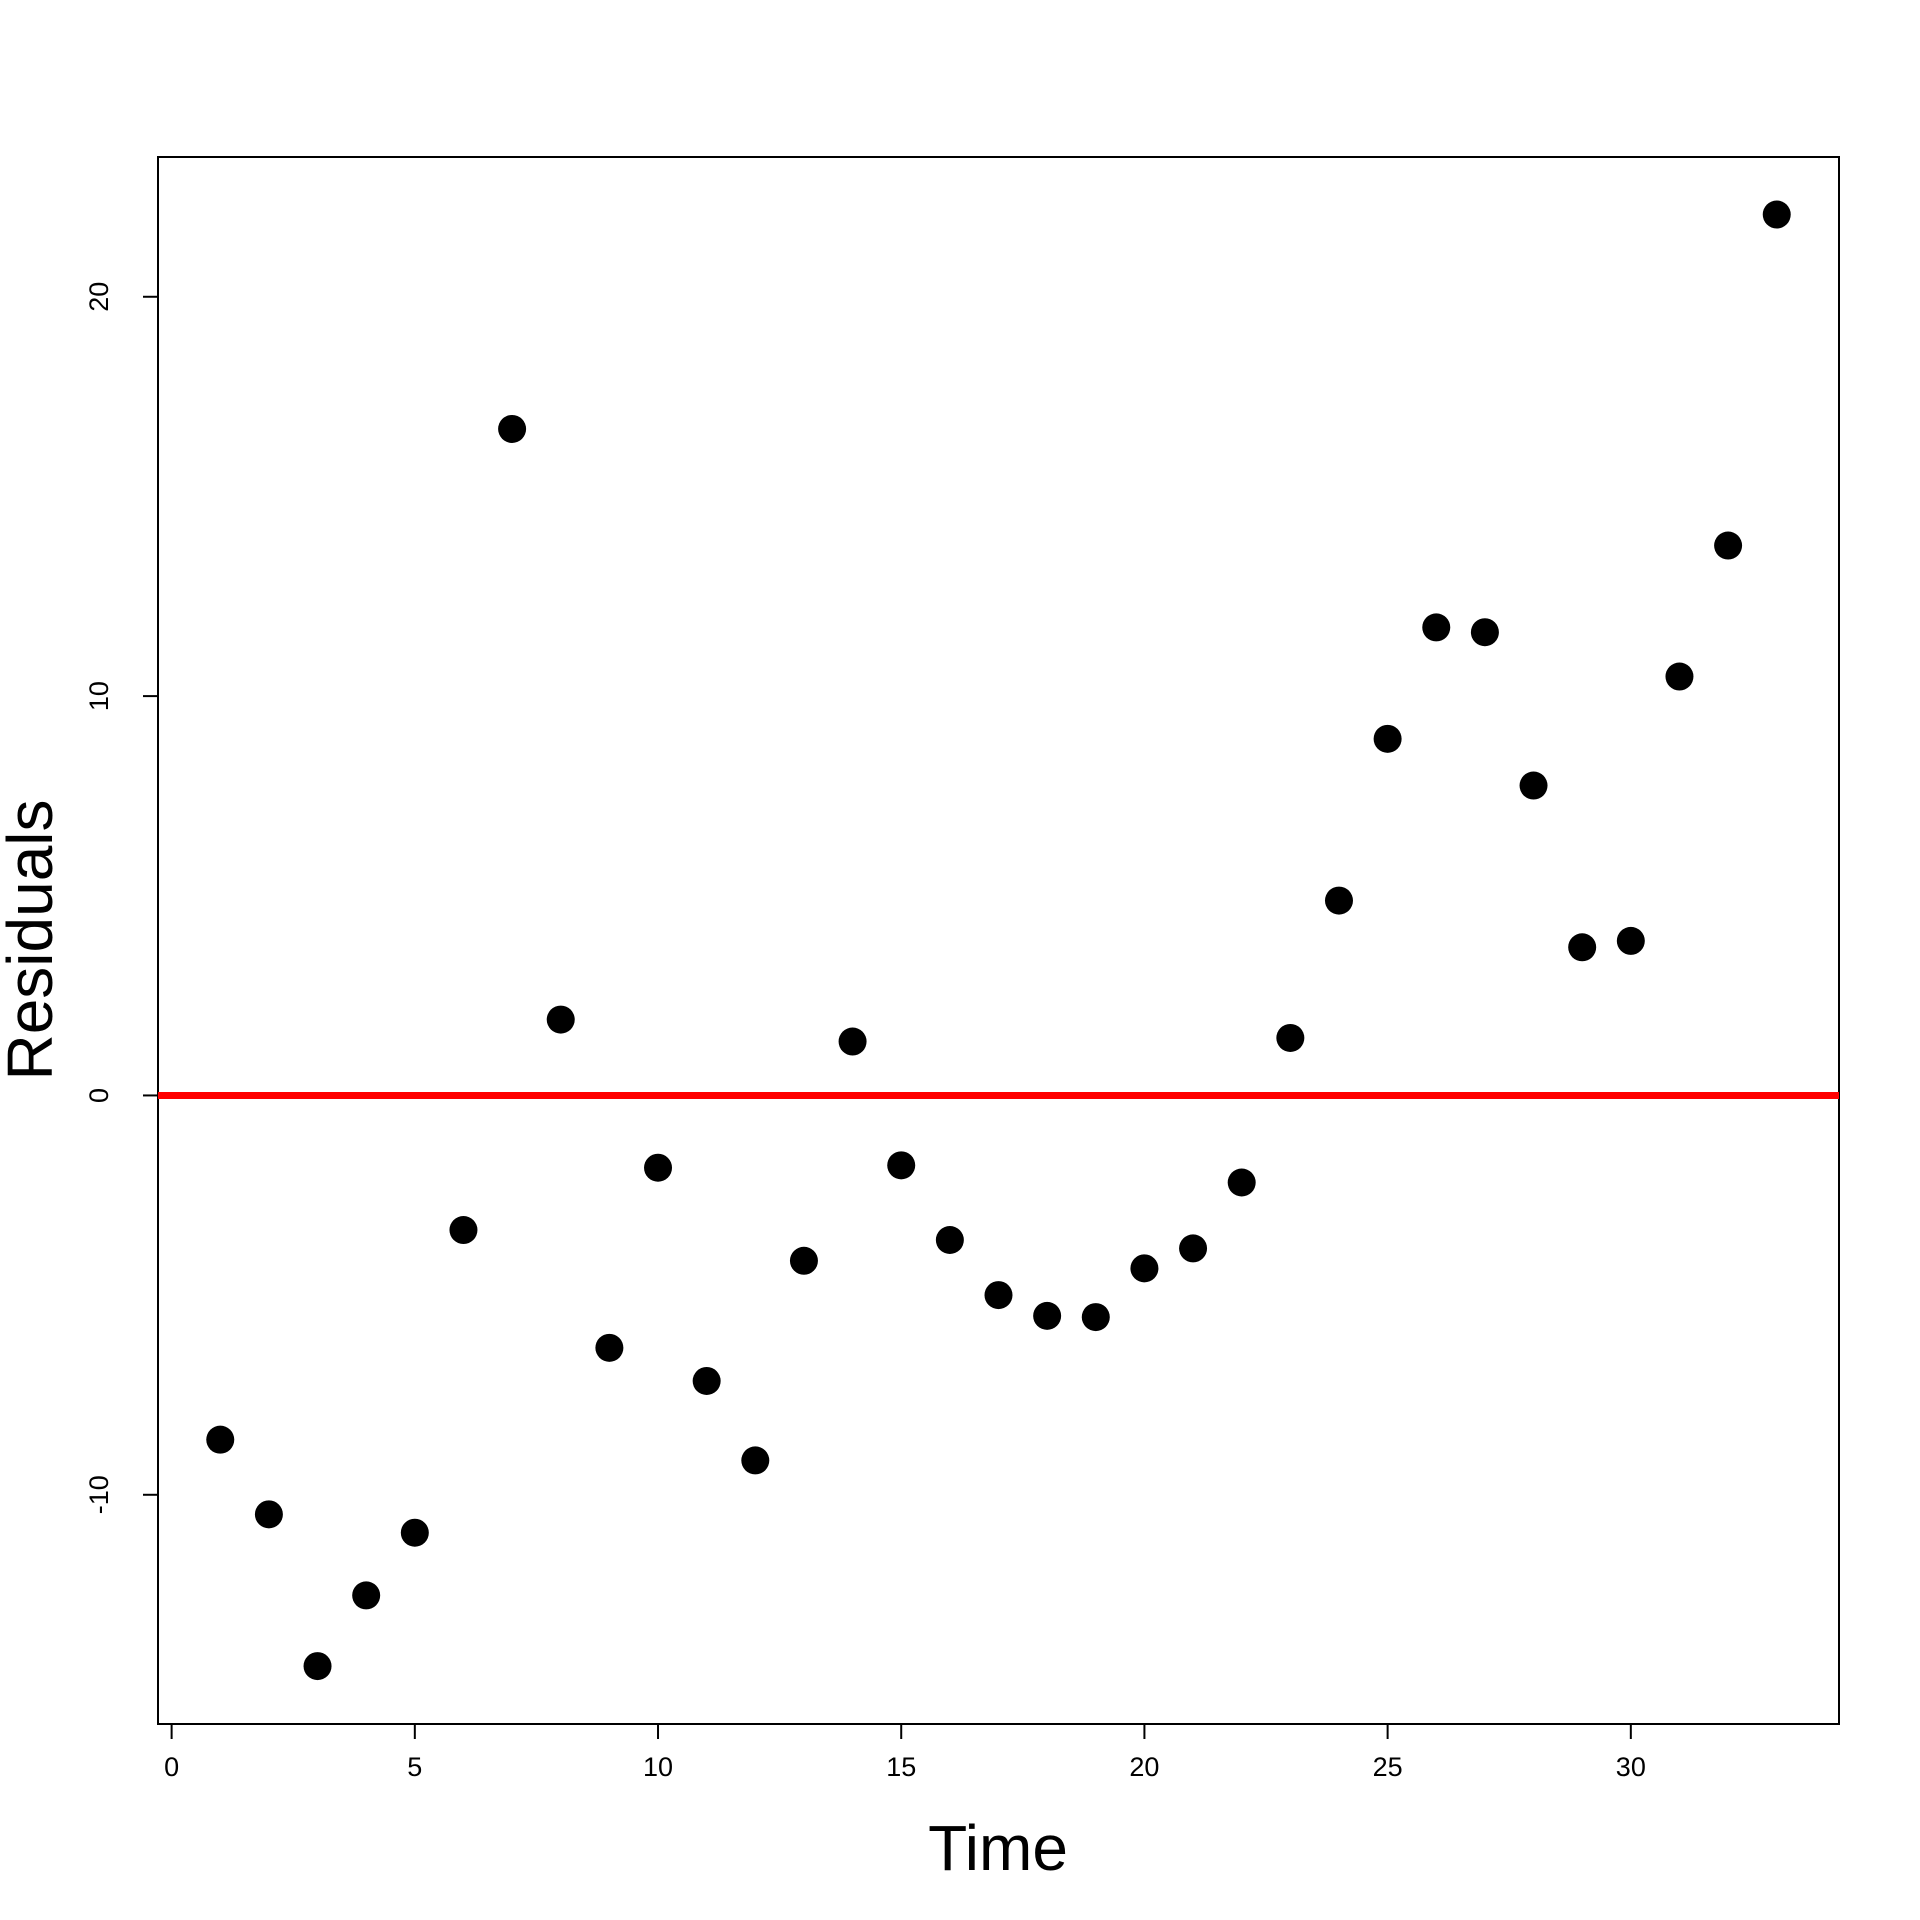 The image size is (1920, 1920). Describe the element at coordinates (99, 1494) in the screenshot. I see `y-tick-label: -10` at that location.